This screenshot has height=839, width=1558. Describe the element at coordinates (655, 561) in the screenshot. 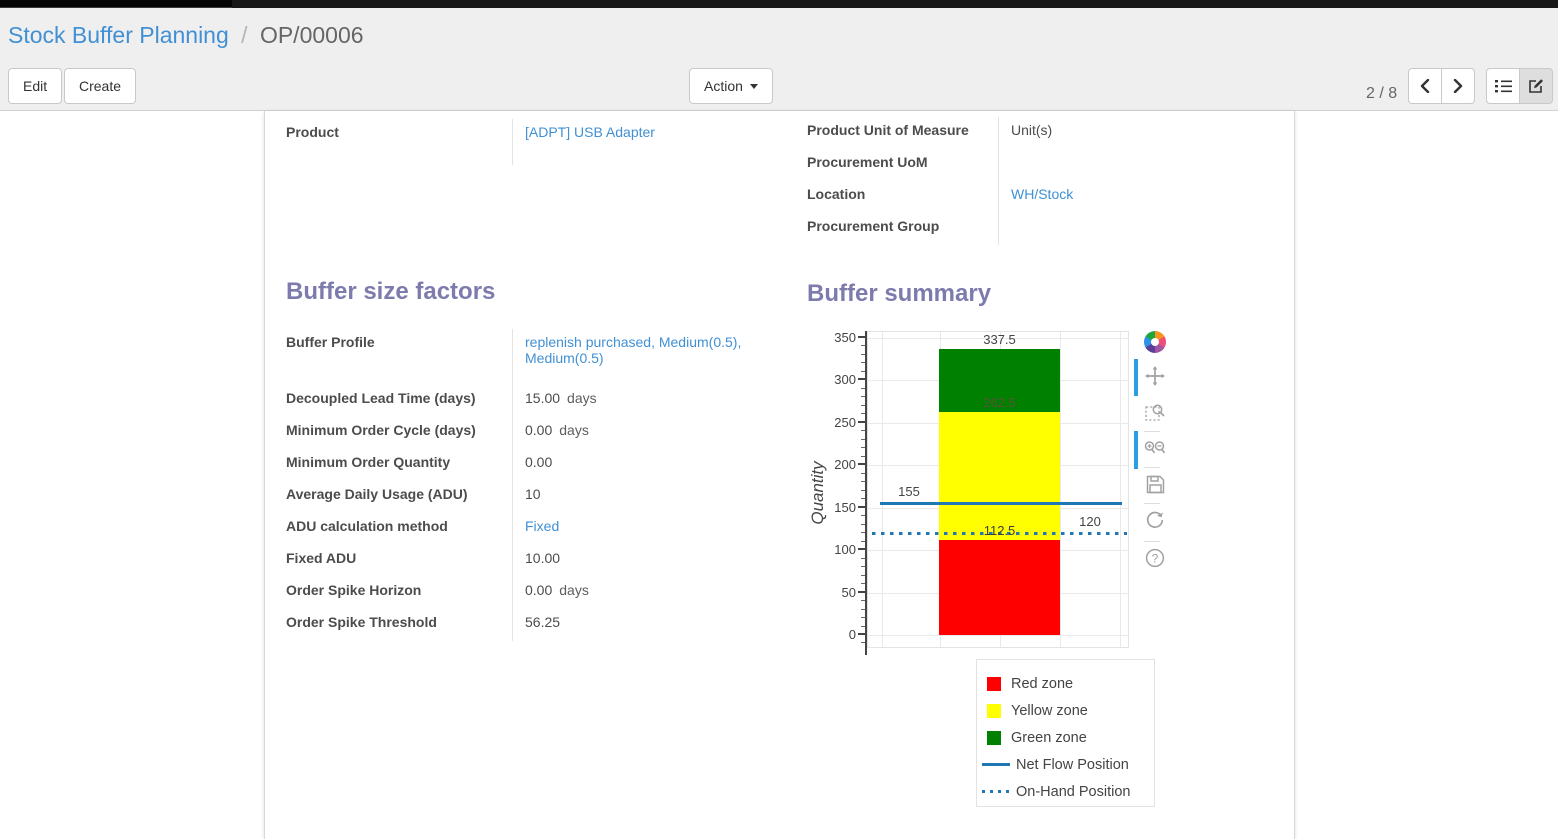

I see `field-value-fixed-adu: 10.00` at that location.